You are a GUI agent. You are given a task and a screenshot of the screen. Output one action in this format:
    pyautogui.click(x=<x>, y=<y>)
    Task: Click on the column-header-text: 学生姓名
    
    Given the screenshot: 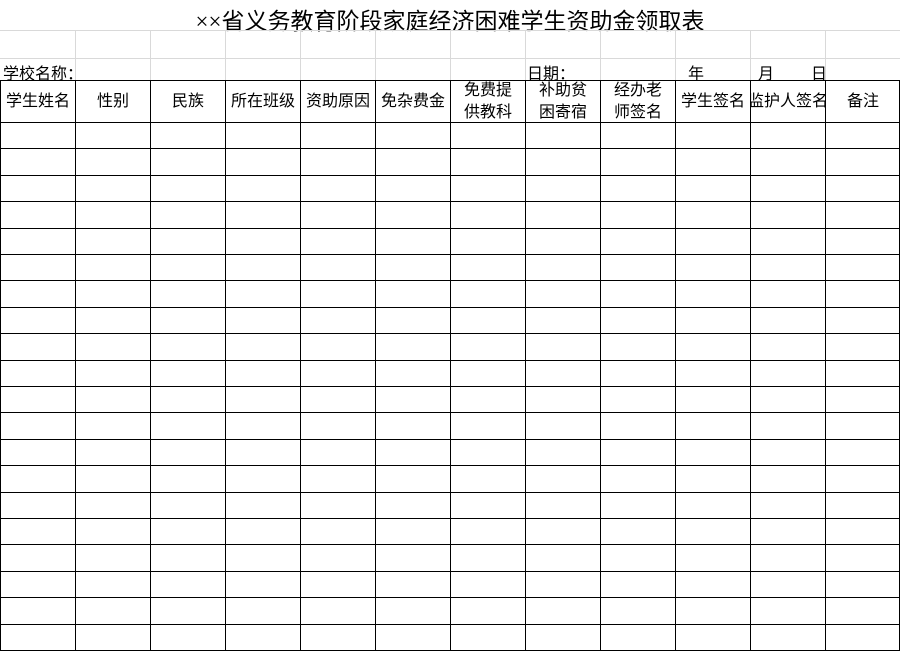 What is the action you would take?
    pyautogui.click(x=37, y=101)
    